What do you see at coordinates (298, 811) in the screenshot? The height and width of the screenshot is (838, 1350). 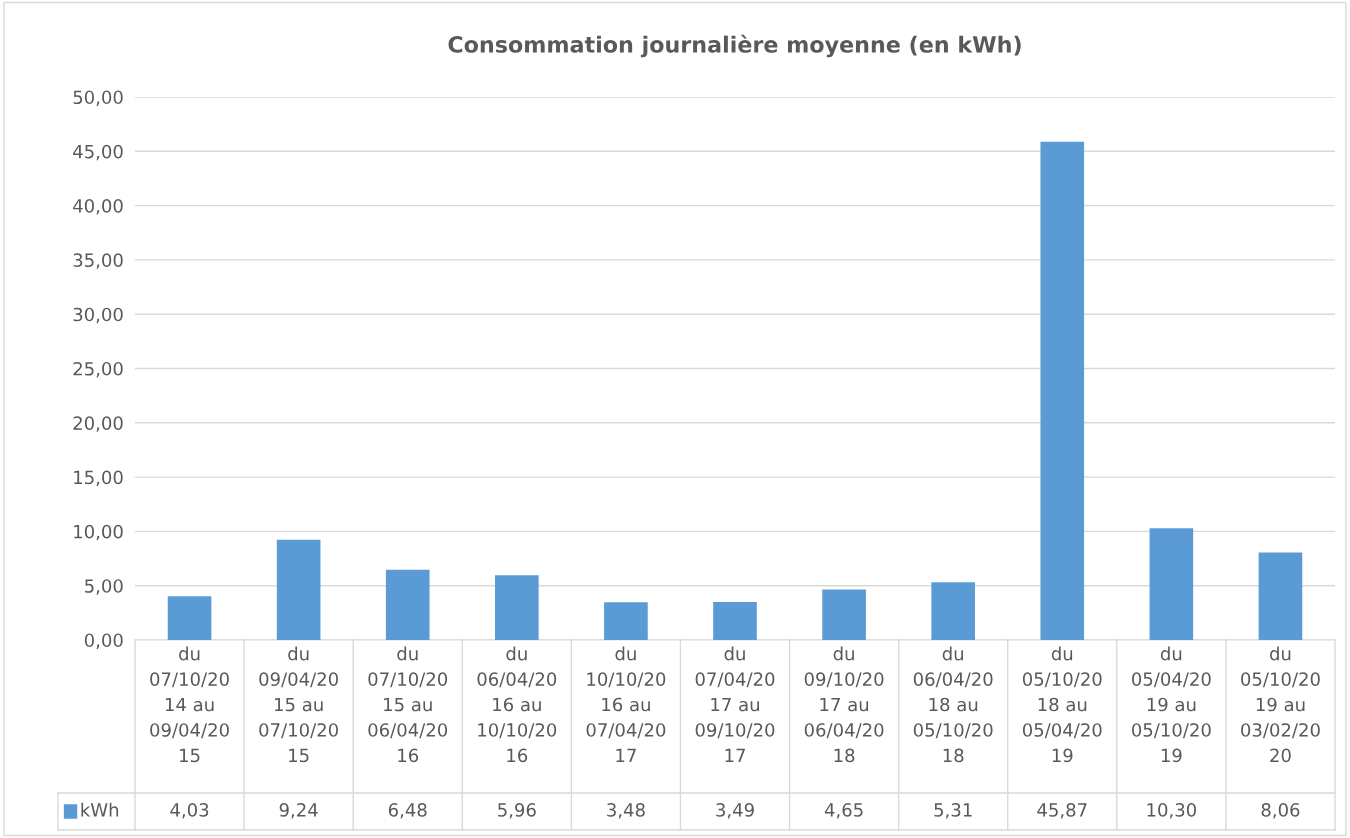 I see `data-label: 9,24` at bounding box center [298, 811].